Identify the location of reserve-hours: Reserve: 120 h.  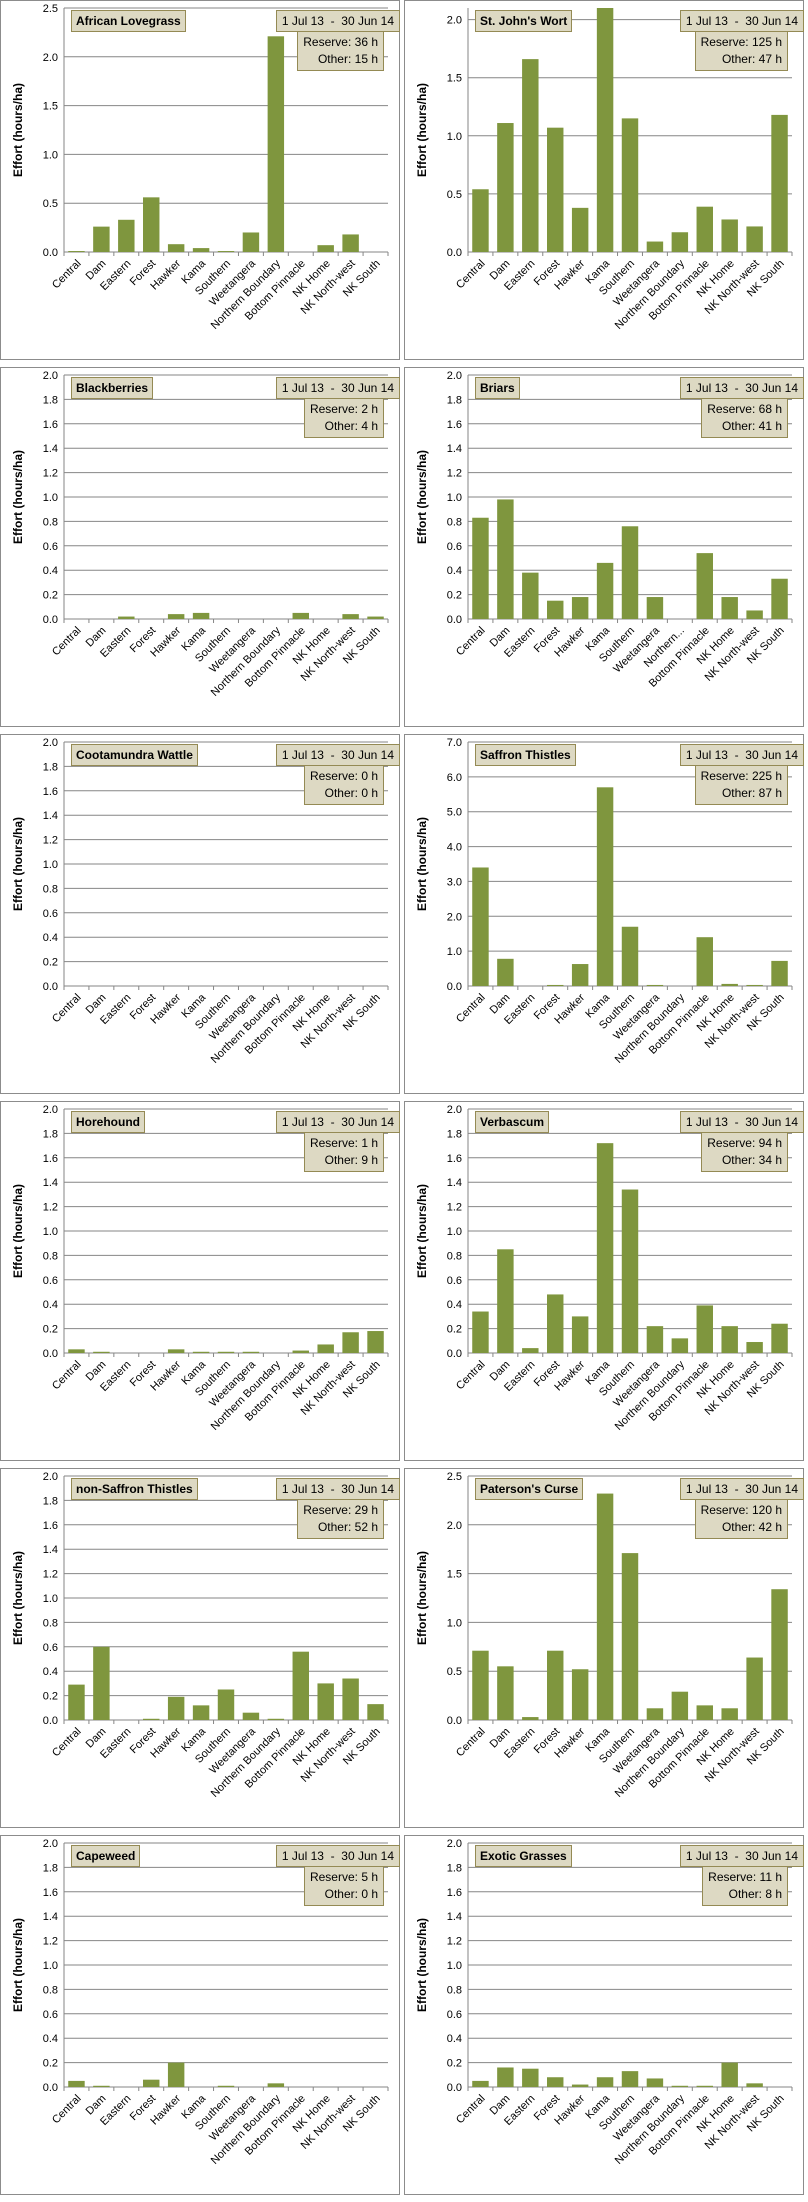
(741, 1510).